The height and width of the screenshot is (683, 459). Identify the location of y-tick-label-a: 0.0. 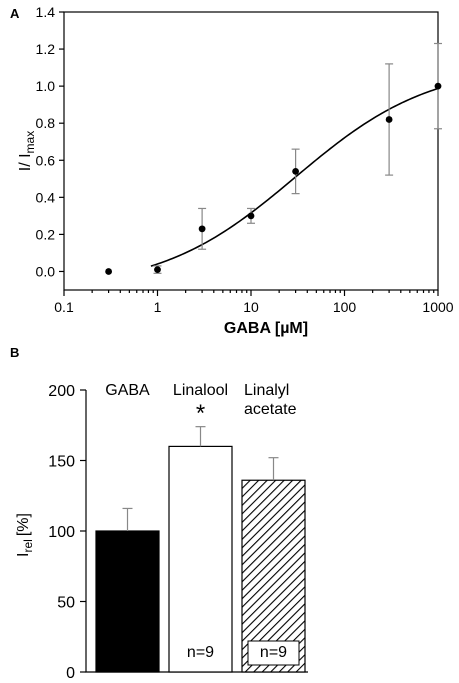
(46, 271).